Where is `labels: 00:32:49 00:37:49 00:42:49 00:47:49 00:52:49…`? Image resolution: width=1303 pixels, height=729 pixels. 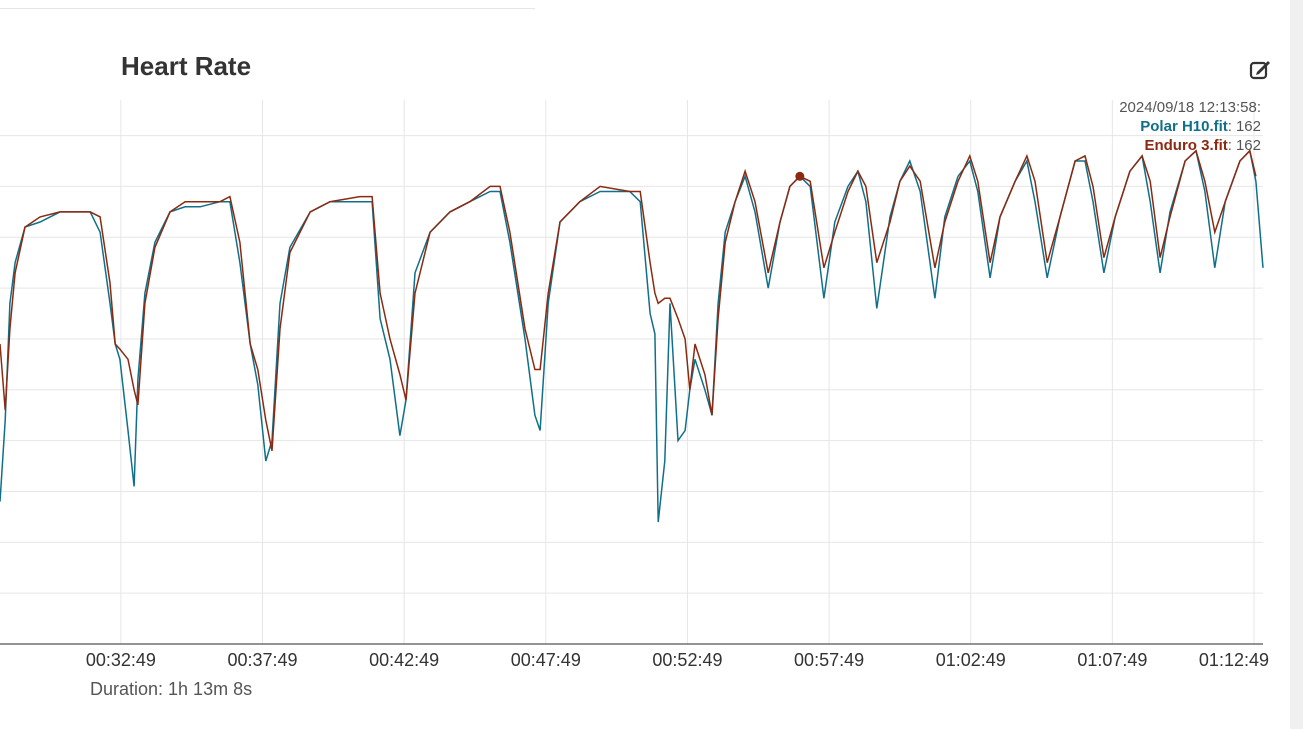 labels: 00:32:49 00:37:49 00:42:49 00:47:49 00:52:49… is located at coordinates (677, 660).